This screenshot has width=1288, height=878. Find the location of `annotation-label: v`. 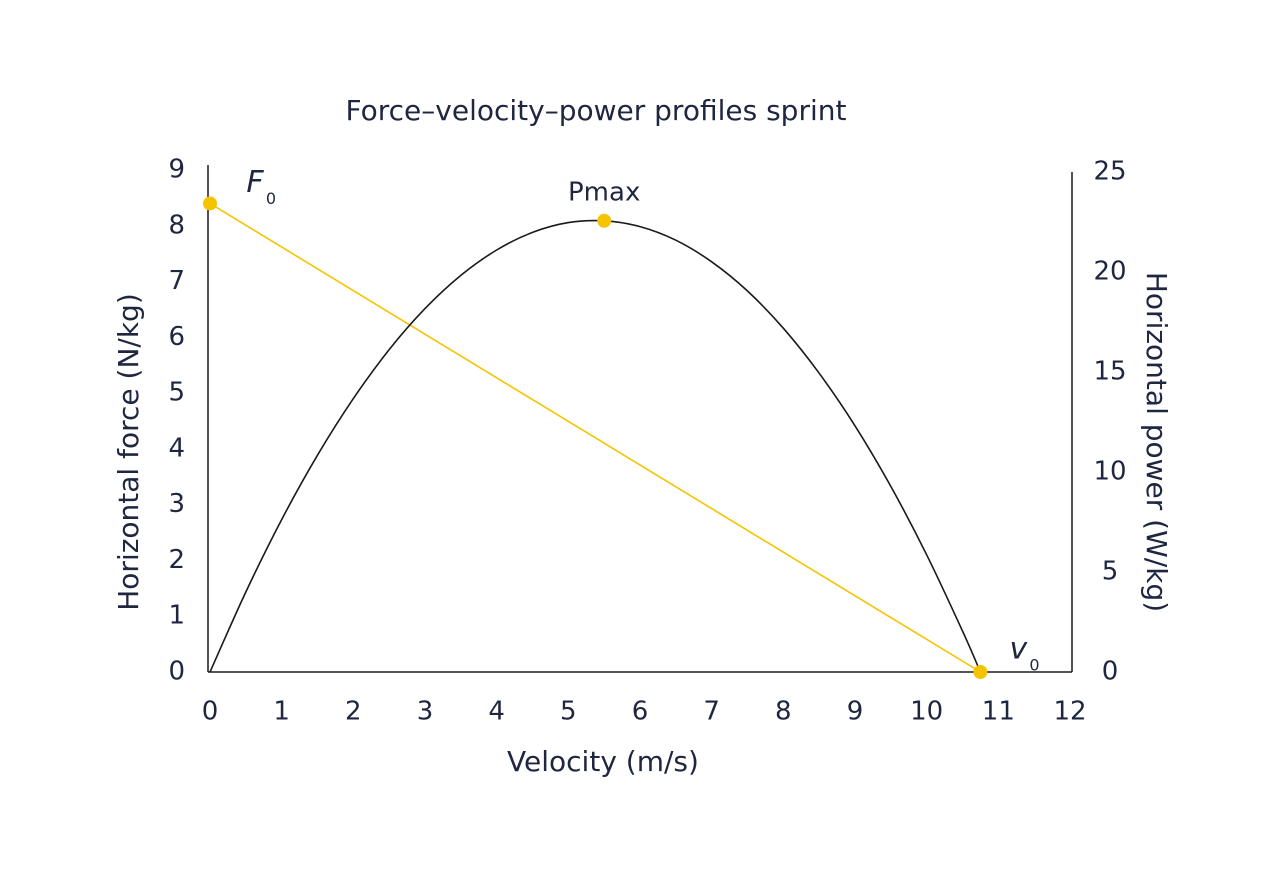

annotation-label: v is located at coordinates (1019, 649).